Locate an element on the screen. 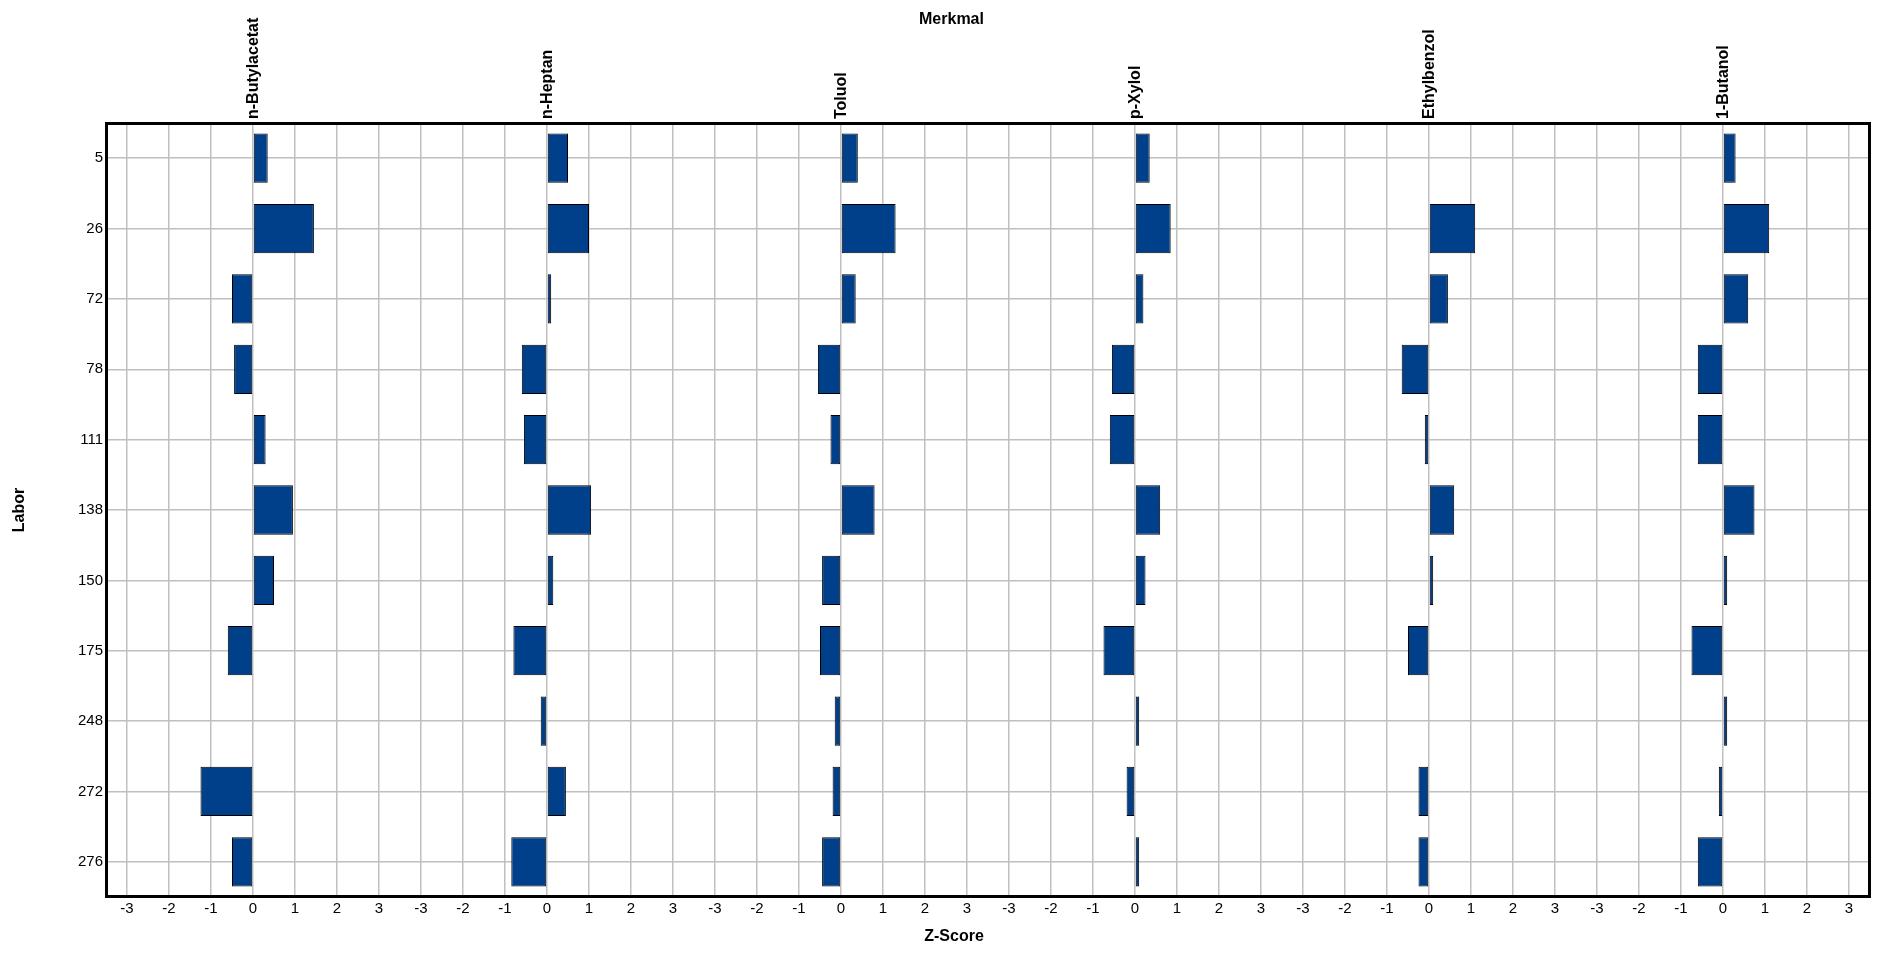 This screenshot has width=1877, height=967. y-tick-label: 111 is located at coordinates (91, 438).